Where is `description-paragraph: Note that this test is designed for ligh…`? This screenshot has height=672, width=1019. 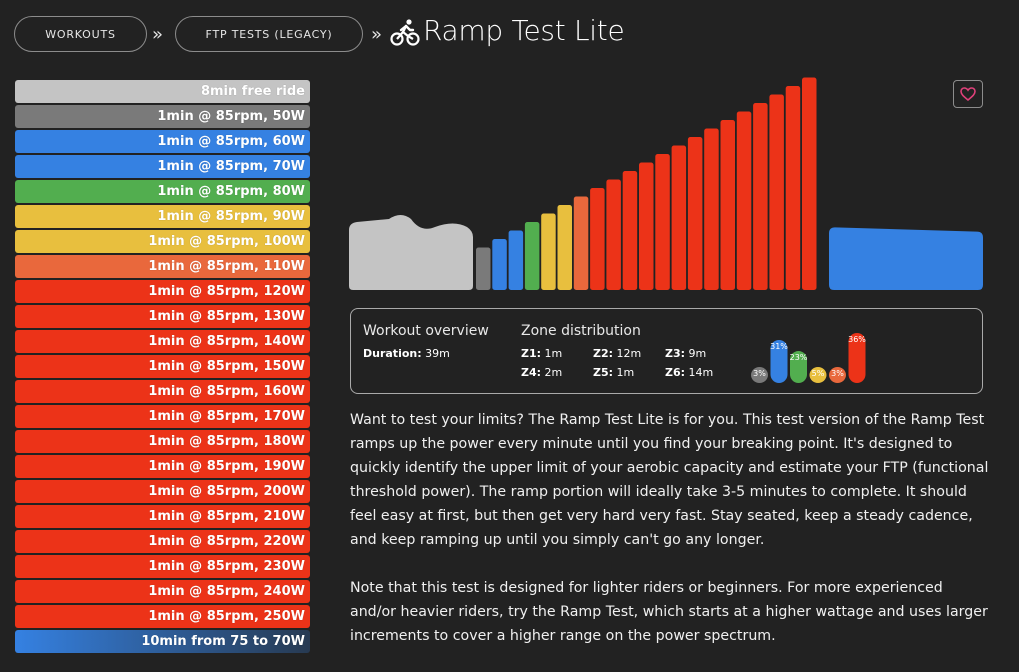 description-paragraph: Note that this test is designed for ligh… is located at coordinates (669, 612).